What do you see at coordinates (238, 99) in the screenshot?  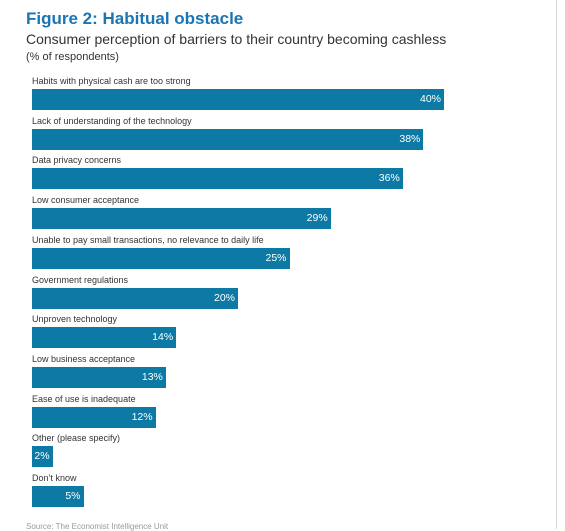 I see `bar: 40%` at bounding box center [238, 99].